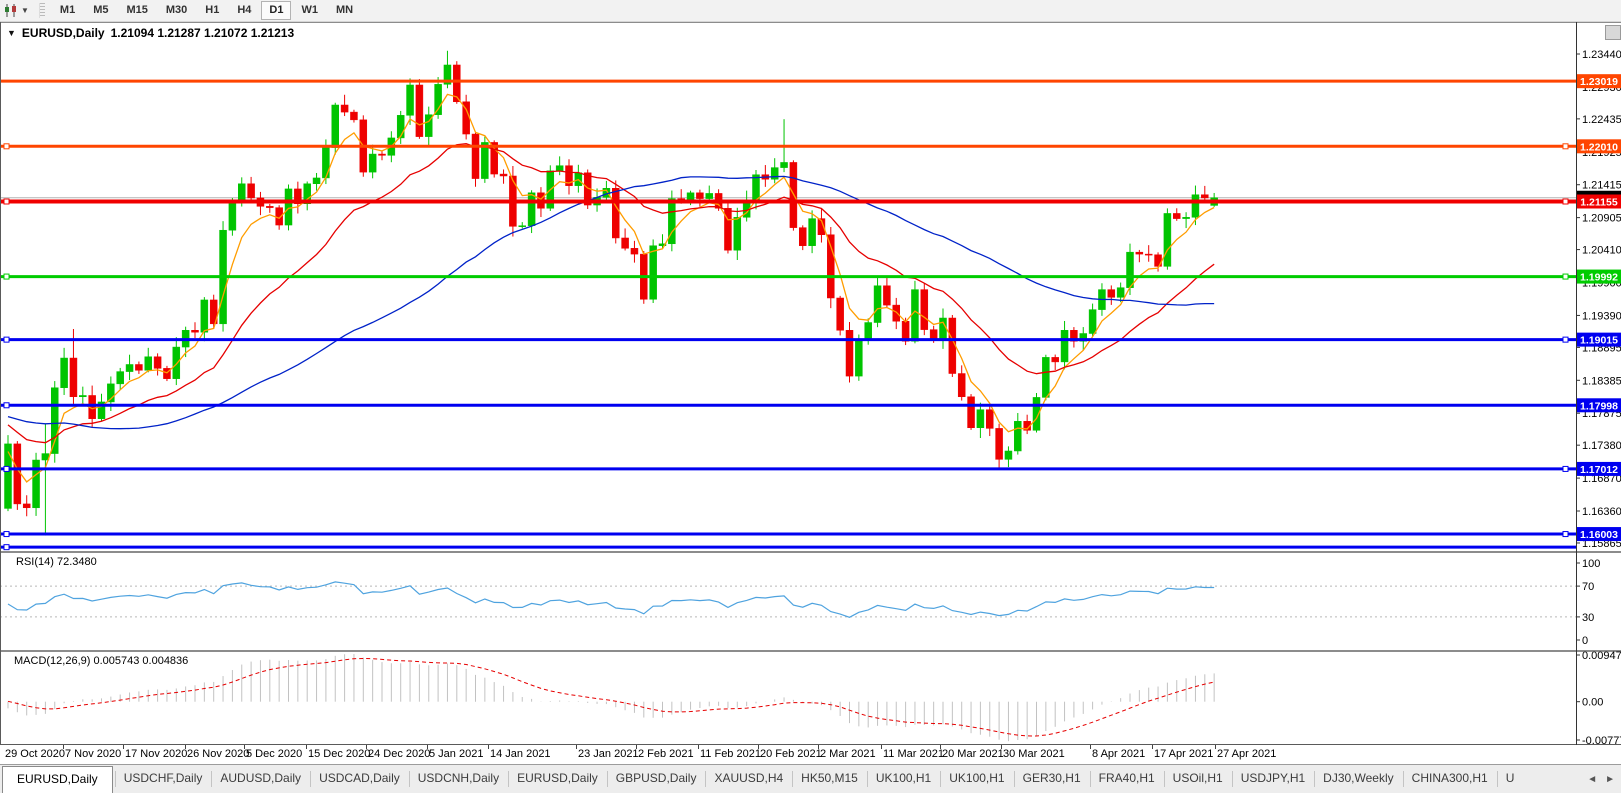 This screenshot has width=1621, height=793. What do you see at coordinates (1613, 32) in the screenshot?
I see `chart-corner-widget` at bounding box center [1613, 32].